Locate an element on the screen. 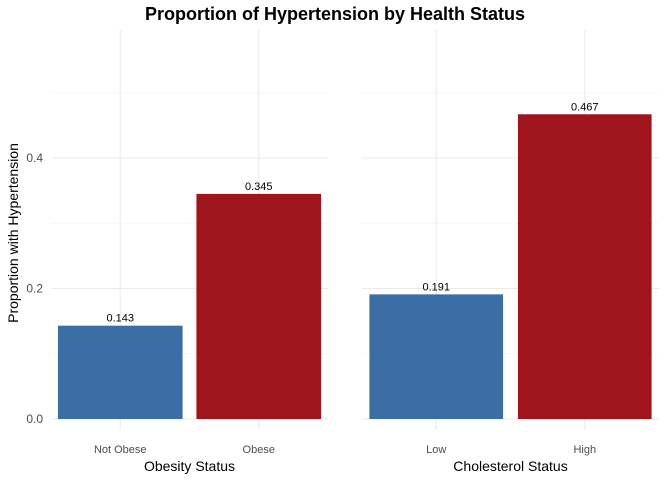  bar-low is located at coordinates (436, 356).